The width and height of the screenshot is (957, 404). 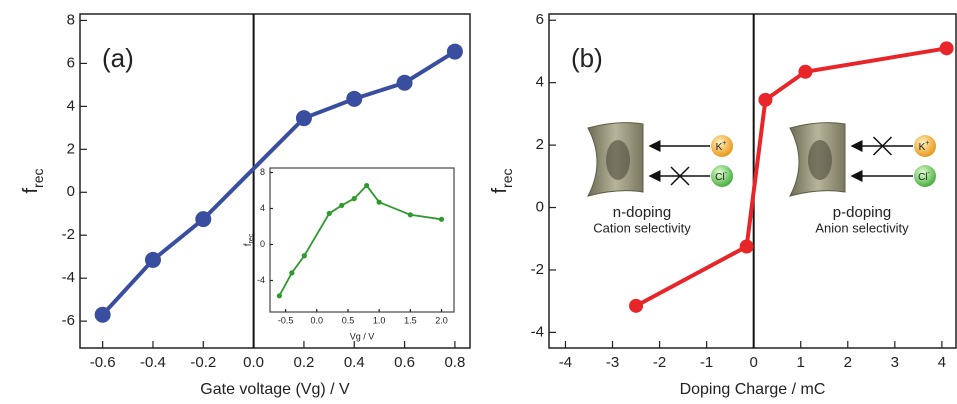 I want to click on x-tick-label: 1, so click(x=801, y=362).